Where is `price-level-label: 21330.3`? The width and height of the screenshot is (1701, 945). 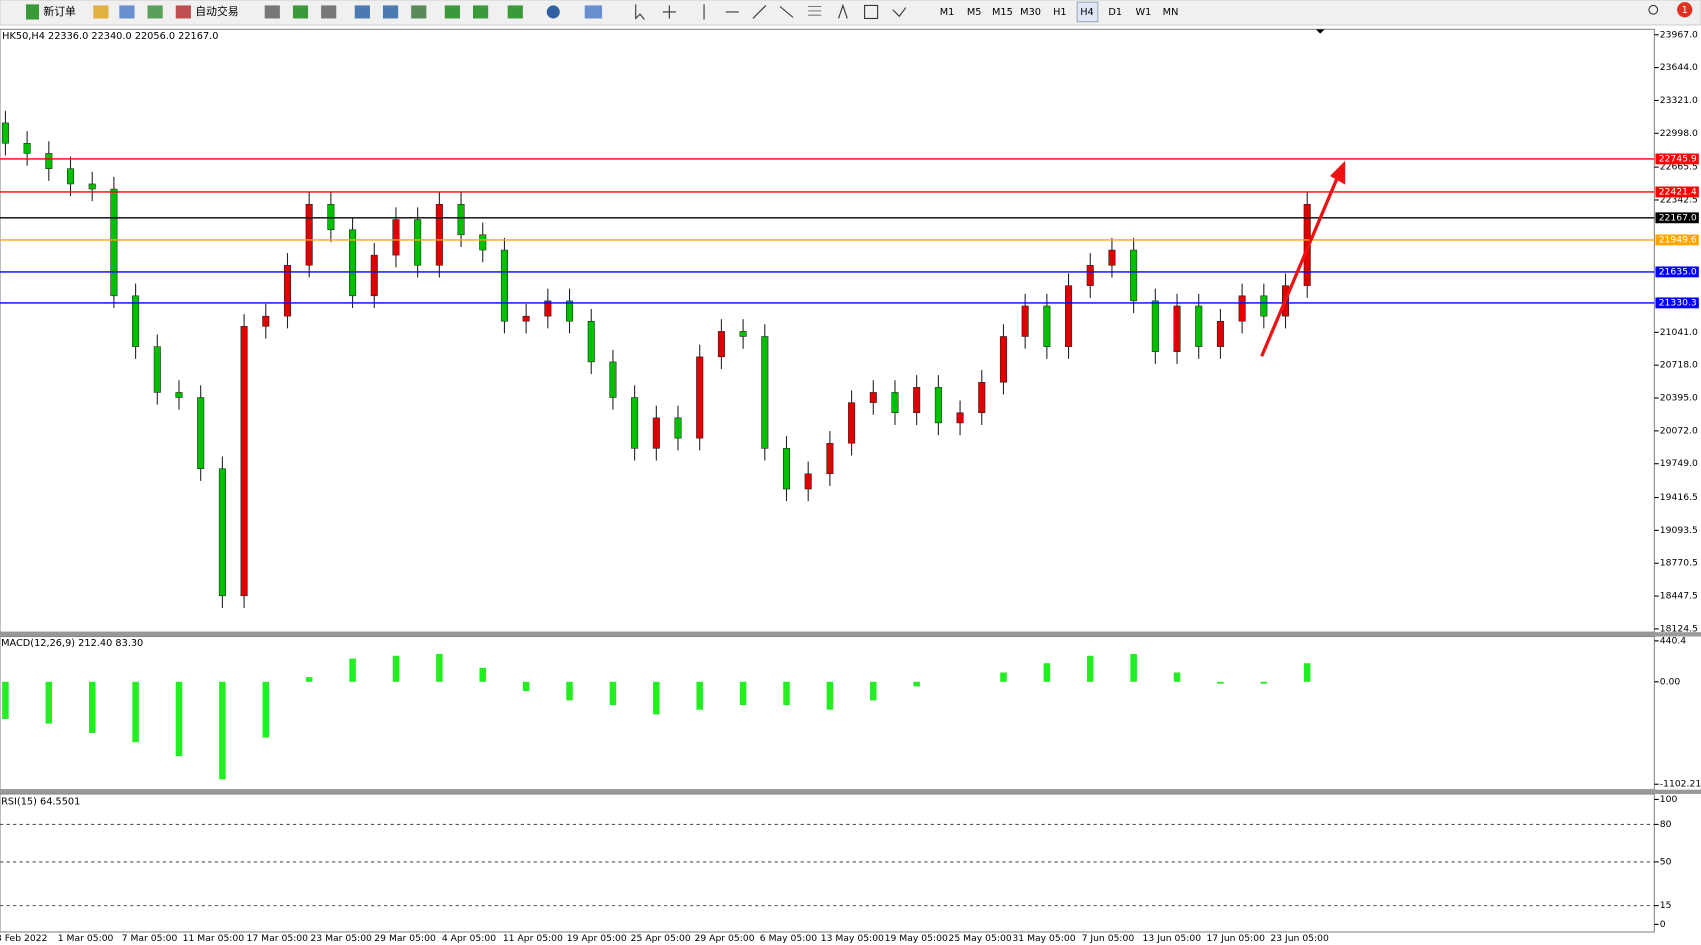
price-level-label: 21330.3 is located at coordinates (1678, 302).